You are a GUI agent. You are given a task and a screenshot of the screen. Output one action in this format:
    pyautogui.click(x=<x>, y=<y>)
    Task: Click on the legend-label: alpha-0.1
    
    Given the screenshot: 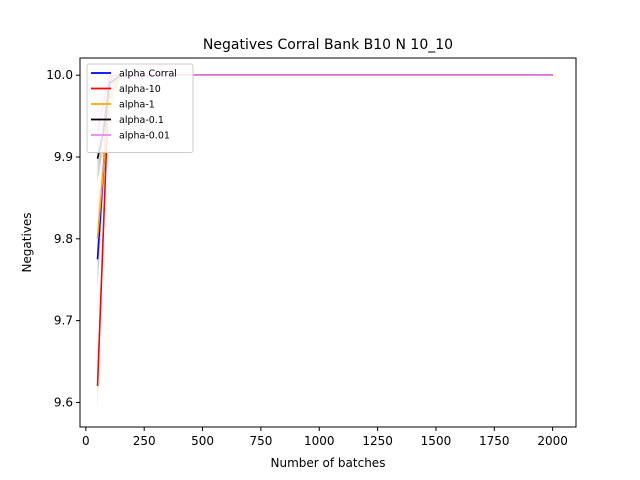 What is the action you would take?
    pyautogui.click(x=141, y=120)
    